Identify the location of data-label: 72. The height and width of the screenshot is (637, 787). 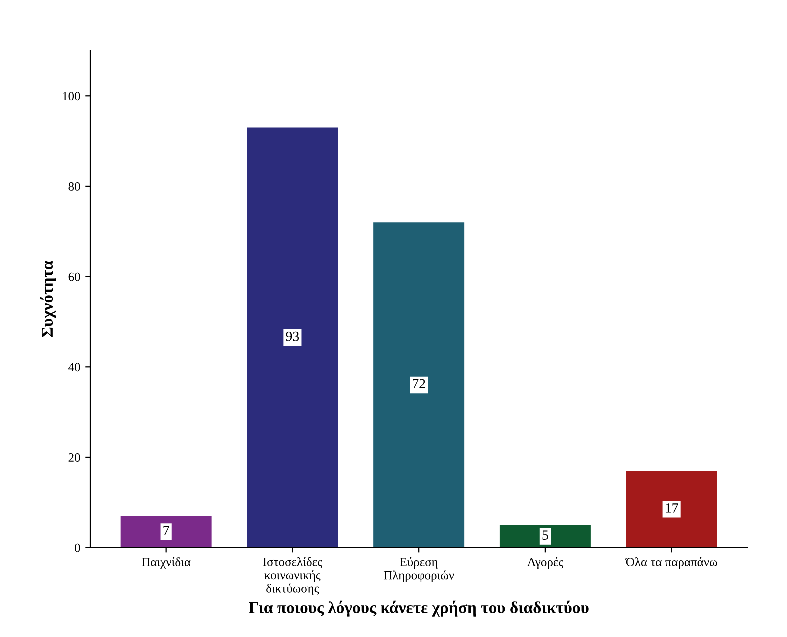
(419, 384).